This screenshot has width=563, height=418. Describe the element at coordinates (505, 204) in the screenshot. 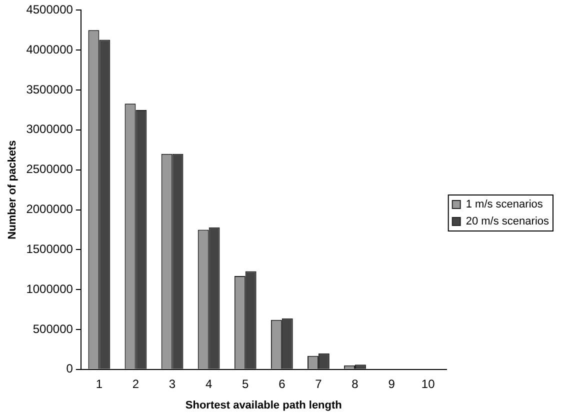

I see `legend-label: 1 m/s scenarios` at that location.